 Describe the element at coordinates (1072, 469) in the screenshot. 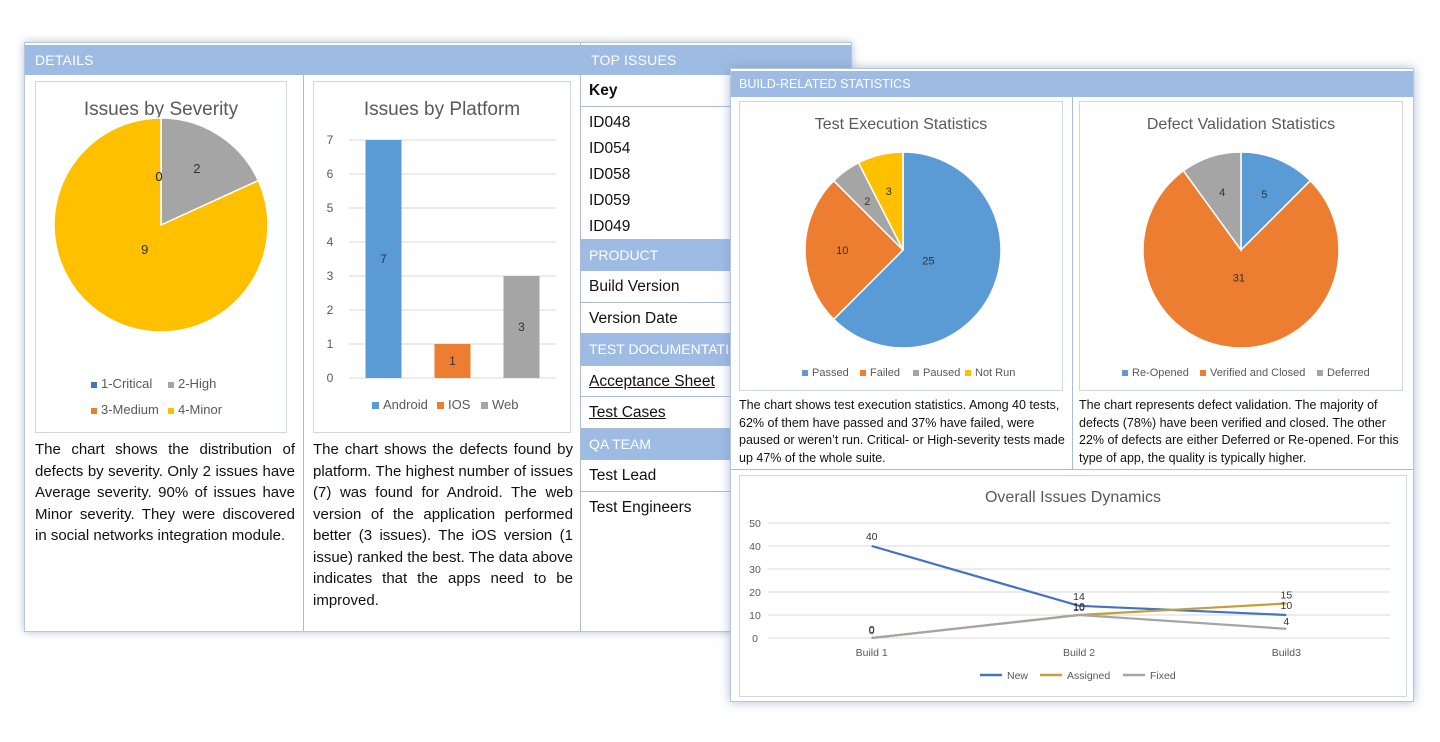

I see `row-divider` at that location.